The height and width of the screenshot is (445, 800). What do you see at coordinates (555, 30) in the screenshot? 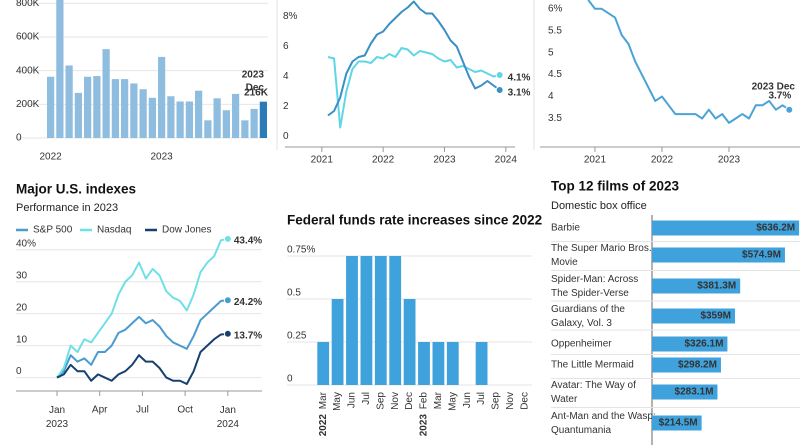
I see `y-tick-label: 5.5` at bounding box center [555, 30].